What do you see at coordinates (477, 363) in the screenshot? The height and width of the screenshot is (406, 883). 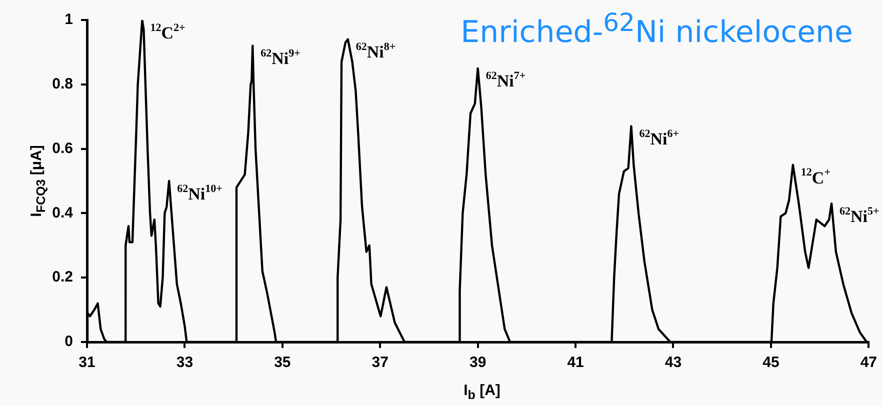 I see `x-tick-label: 39` at bounding box center [477, 363].